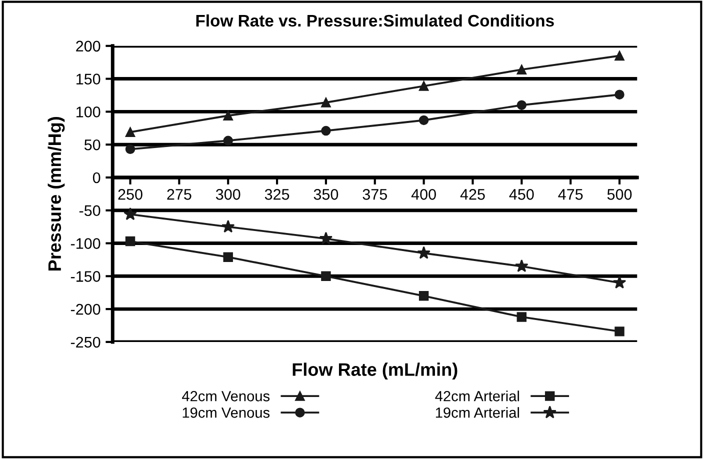 Image resolution: width=704 pixels, height=459 pixels. What do you see at coordinates (277, 194) in the screenshot?
I see `x-tick-label: 325` at bounding box center [277, 194].